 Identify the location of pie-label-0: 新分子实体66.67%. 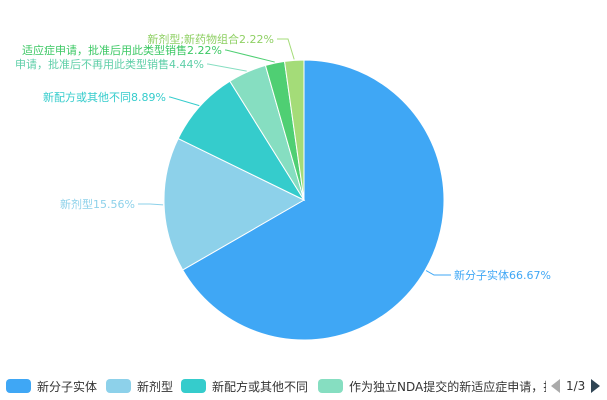
(502, 275).